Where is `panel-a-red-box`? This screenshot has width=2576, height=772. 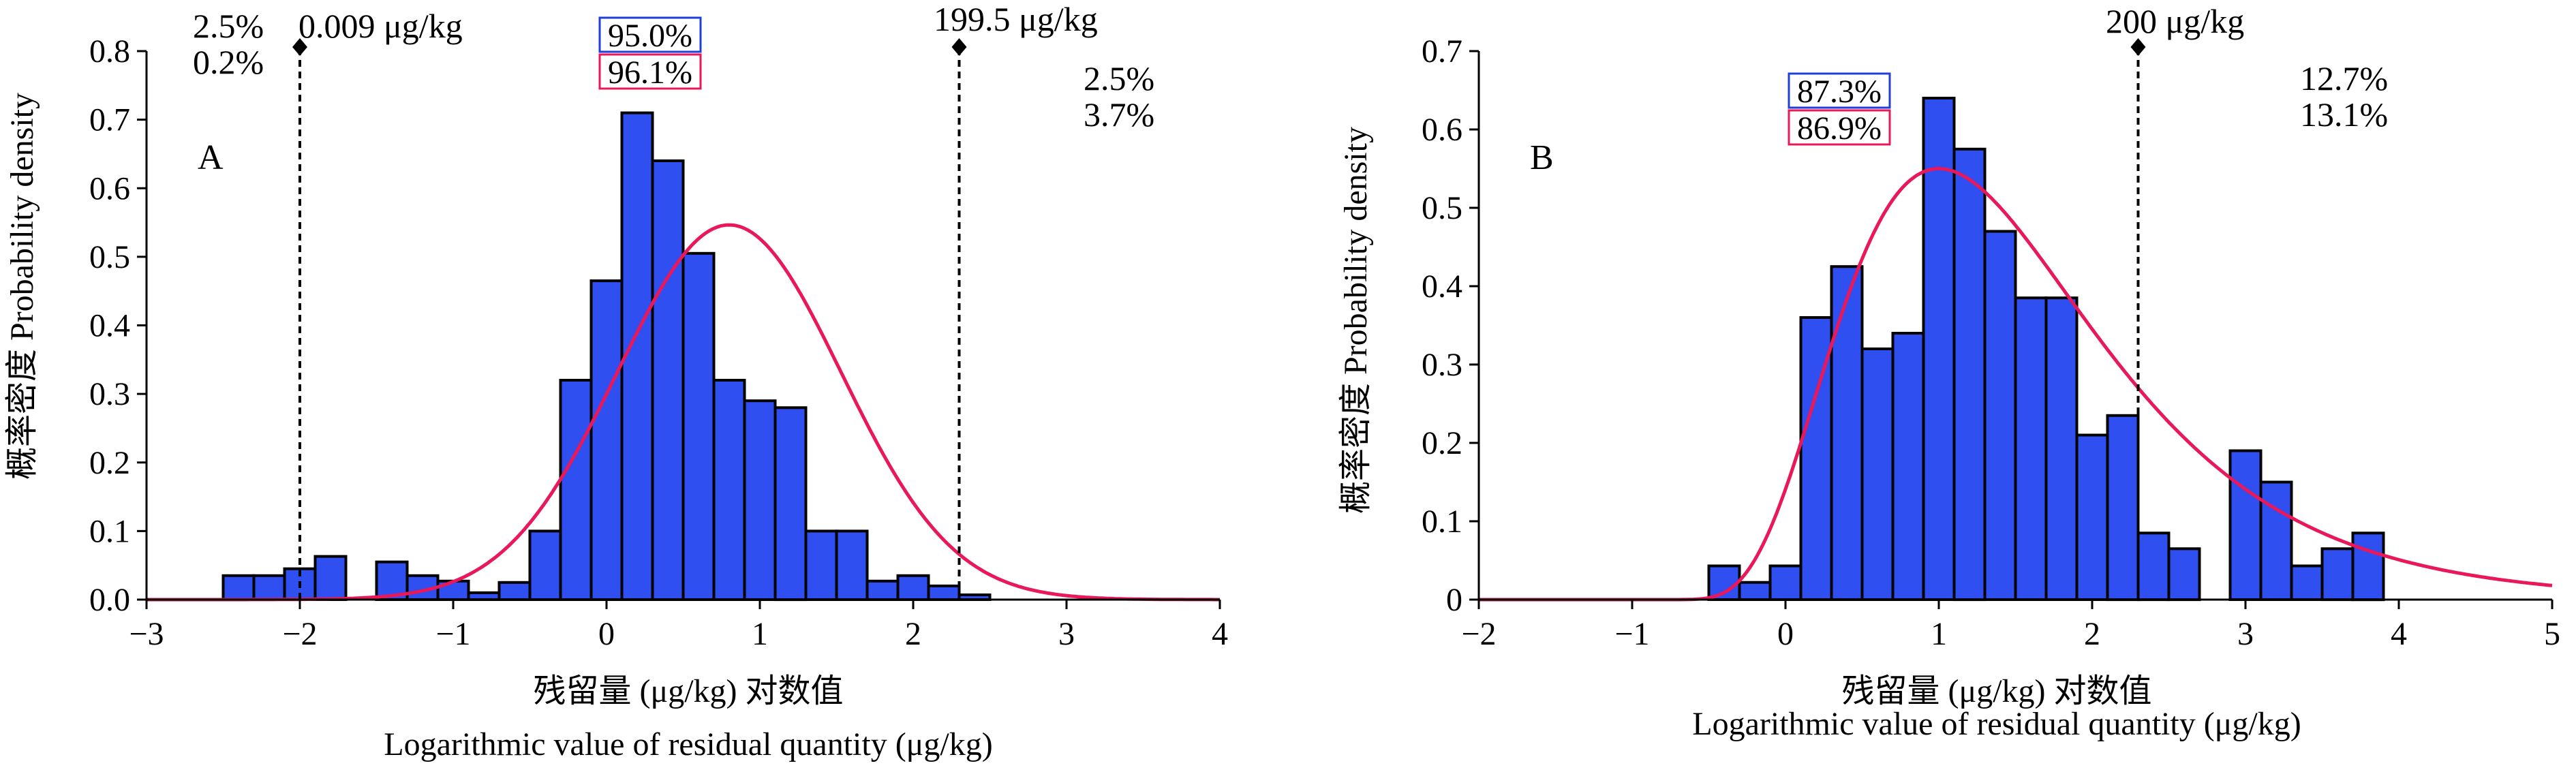
panel-a-red-box is located at coordinates (650, 71).